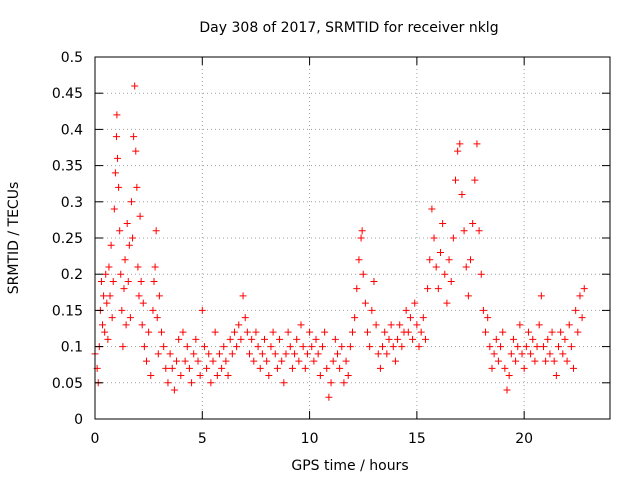 The image size is (640, 480). What do you see at coordinates (310, 439) in the screenshot?
I see `x-tick-label: 10` at bounding box center [310, 439].